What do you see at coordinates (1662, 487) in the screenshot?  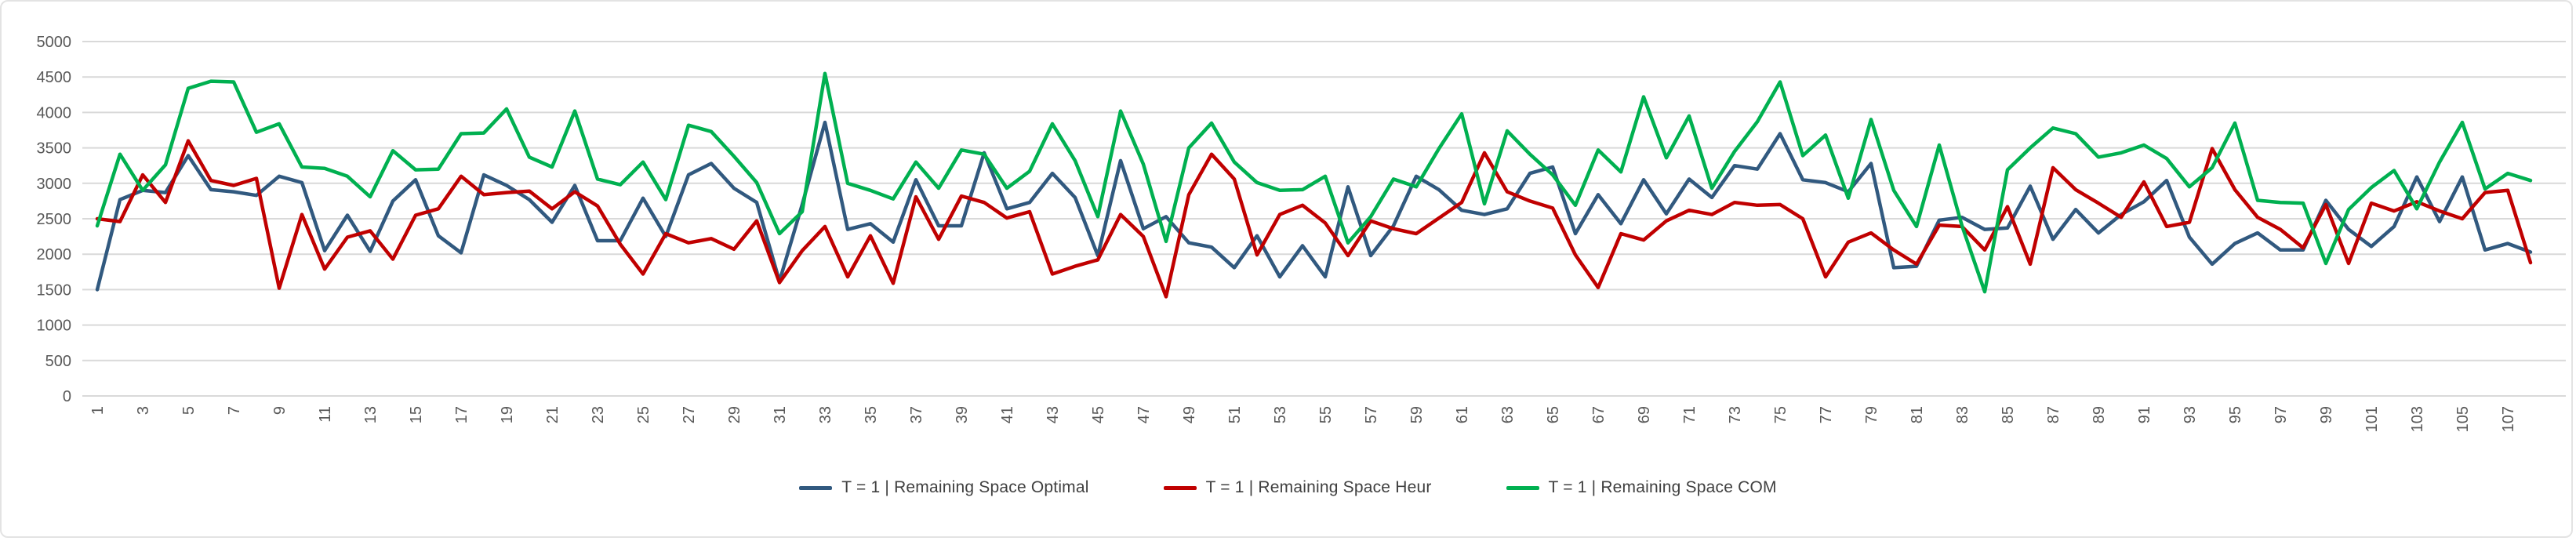 I see `legend-label-com: T = 1 | Remaining Space COM` at bounding box center [1662, 487].